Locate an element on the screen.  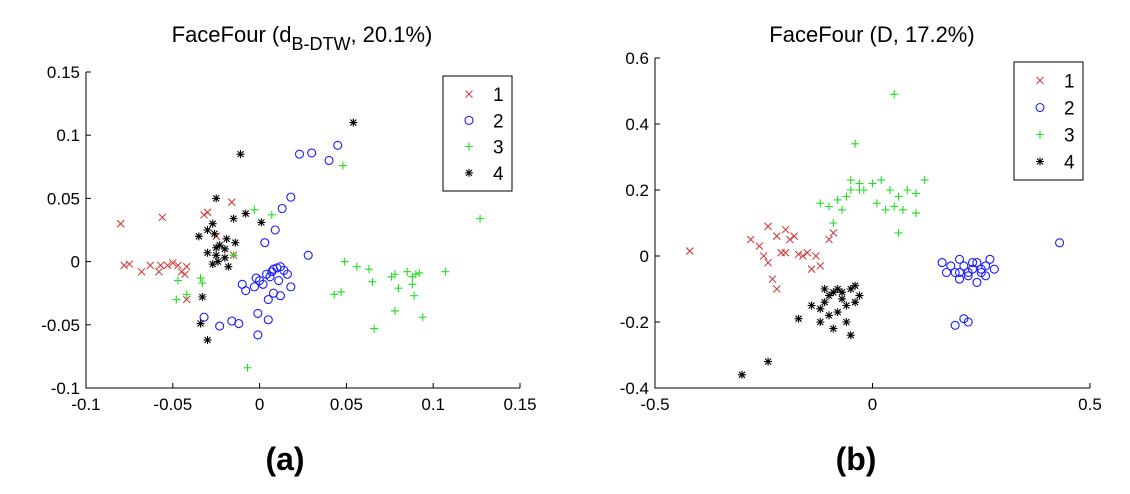
legend-marker is located at coordinates (469, 172).